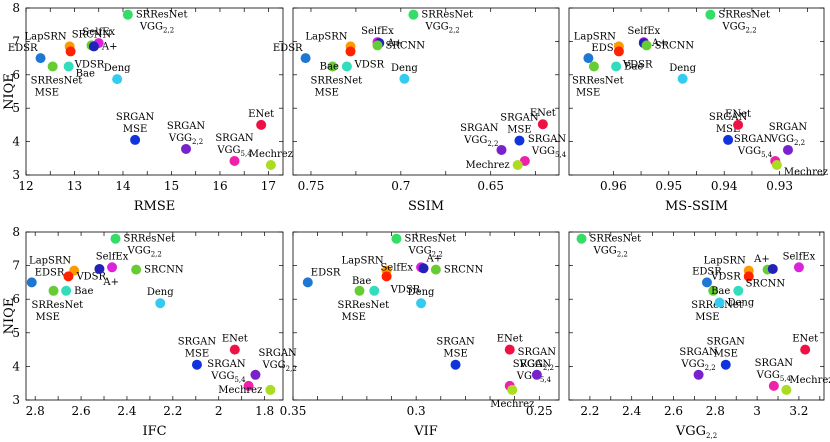  I want to click on point-srresnet-mse, so click(52, 66).